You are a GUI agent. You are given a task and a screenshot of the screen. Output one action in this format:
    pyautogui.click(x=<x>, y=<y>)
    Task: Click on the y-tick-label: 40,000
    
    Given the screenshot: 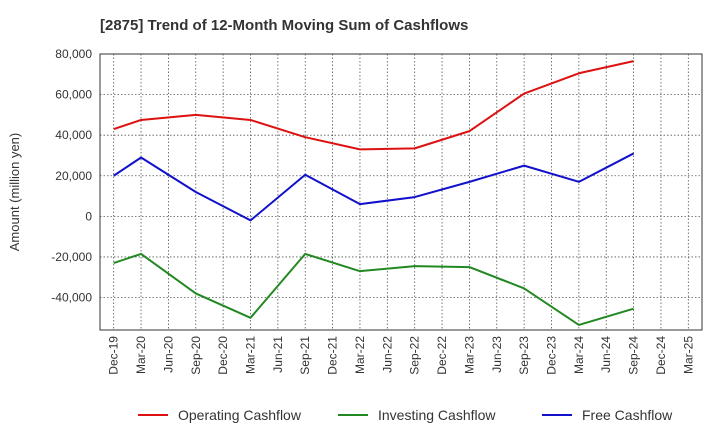 What is the action you would take?
    pyautogui.click(x=73, y=135)
    